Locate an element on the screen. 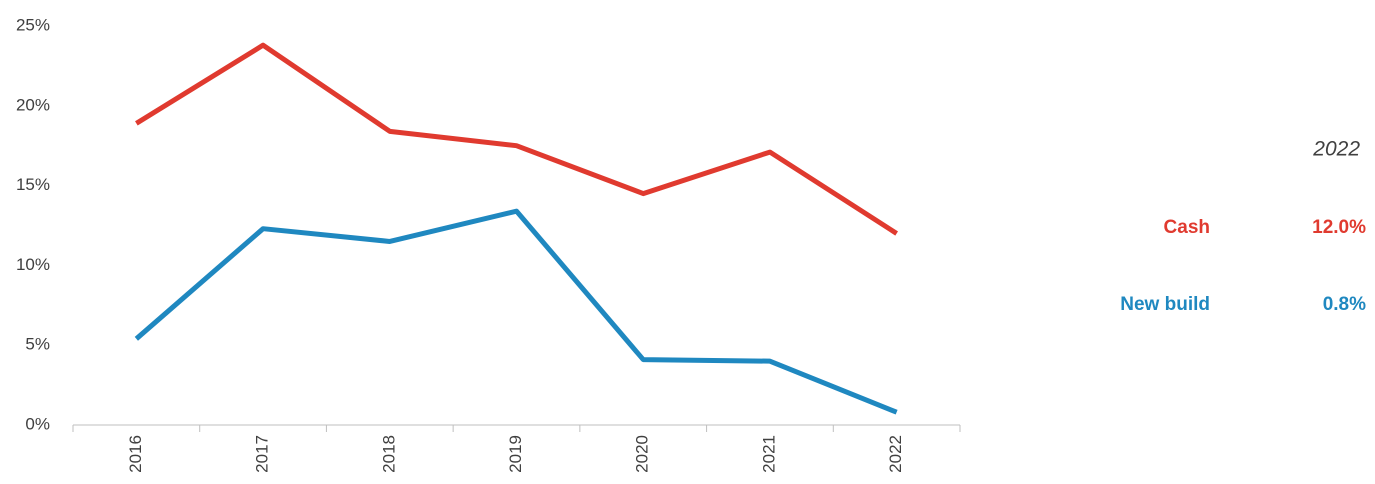 The image size is (1375, 484). y-tick-label: 10% is located at coordinates (33, 264).